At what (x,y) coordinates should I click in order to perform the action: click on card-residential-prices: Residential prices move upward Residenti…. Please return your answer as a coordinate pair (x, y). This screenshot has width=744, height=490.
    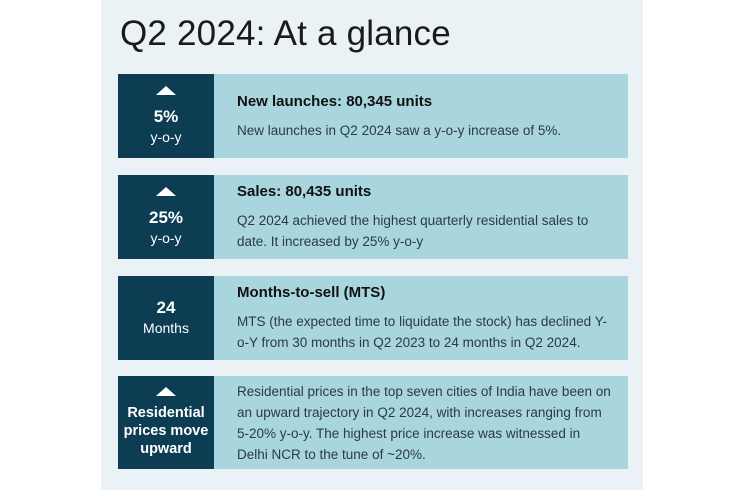
    Looking at the image, I should click on (373, 422).